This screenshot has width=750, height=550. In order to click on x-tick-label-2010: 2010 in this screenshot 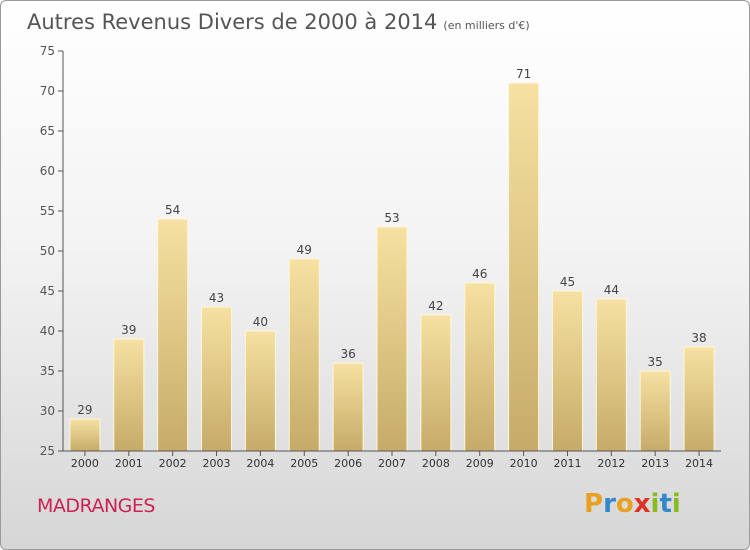, I will do `click(524, 463)`.